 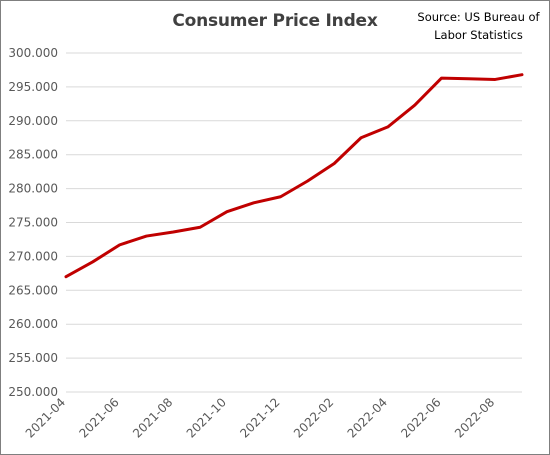 What do you see at coordinates (98, 417) in the screenshot?
I see `x-tick-label: 2021-06` at bounding box center [98, 417].